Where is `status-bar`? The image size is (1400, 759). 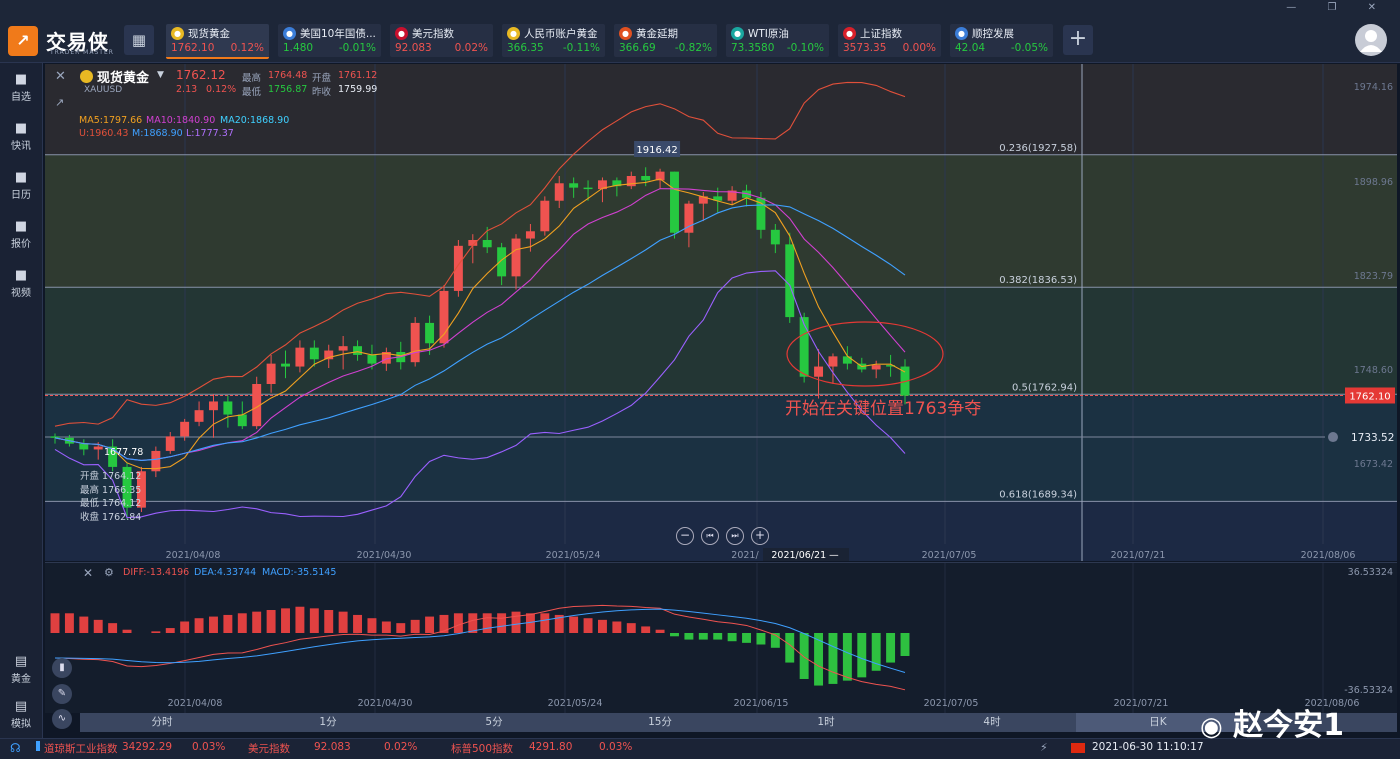
status-bar is located at coordinates (700, 748).